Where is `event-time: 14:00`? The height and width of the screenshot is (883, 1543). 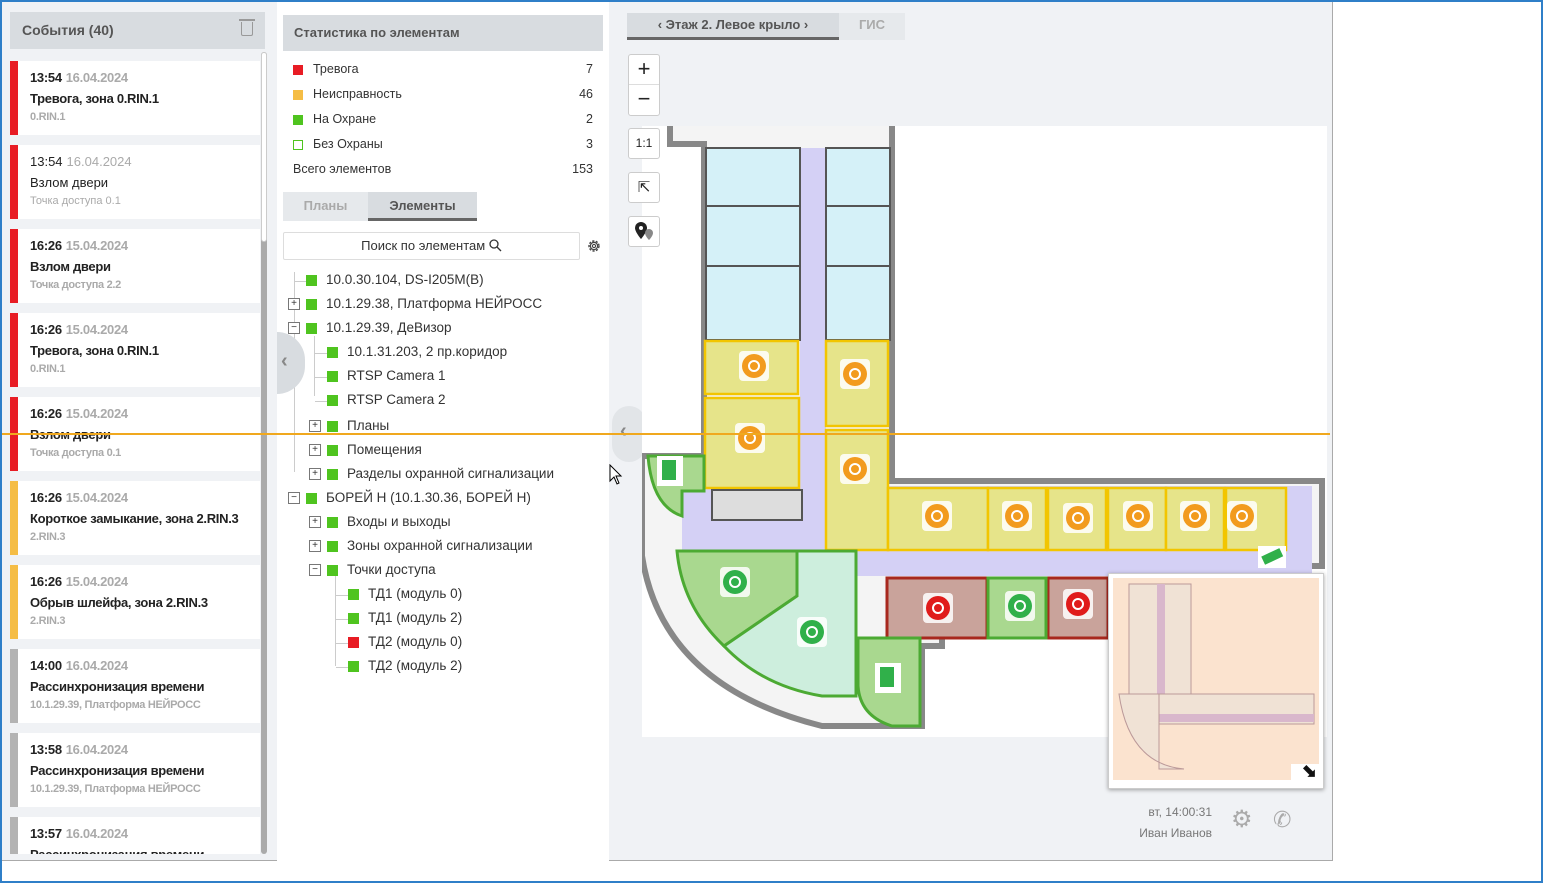
event-time: 14:00 is located at coordinates (46, 665).